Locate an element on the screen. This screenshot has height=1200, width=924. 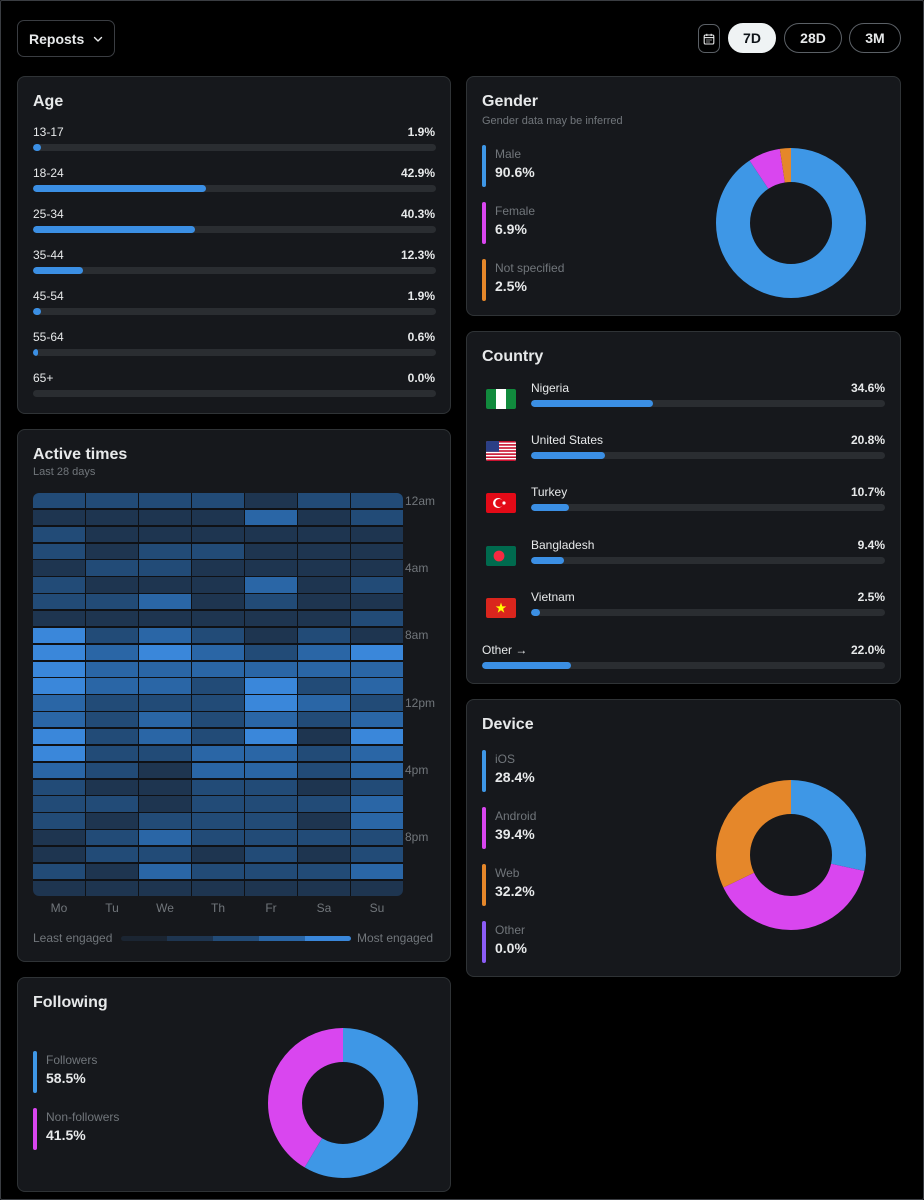
heatmap-cell-fr-h23 is located at coordinates (271, 888).